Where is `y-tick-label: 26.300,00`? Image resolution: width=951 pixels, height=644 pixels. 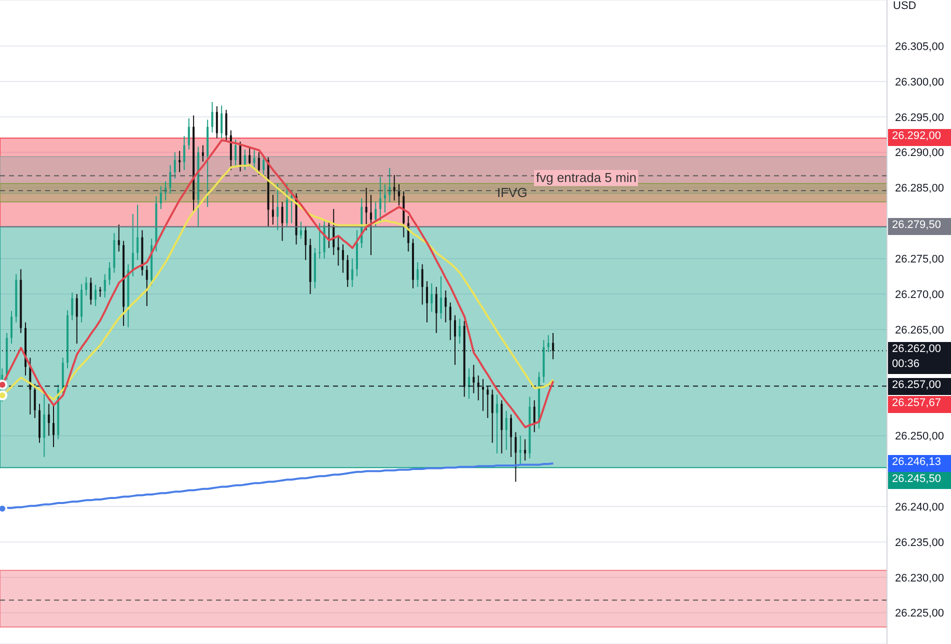
y-tick-label: 26.300,00 is located at coordinates (919, 82).